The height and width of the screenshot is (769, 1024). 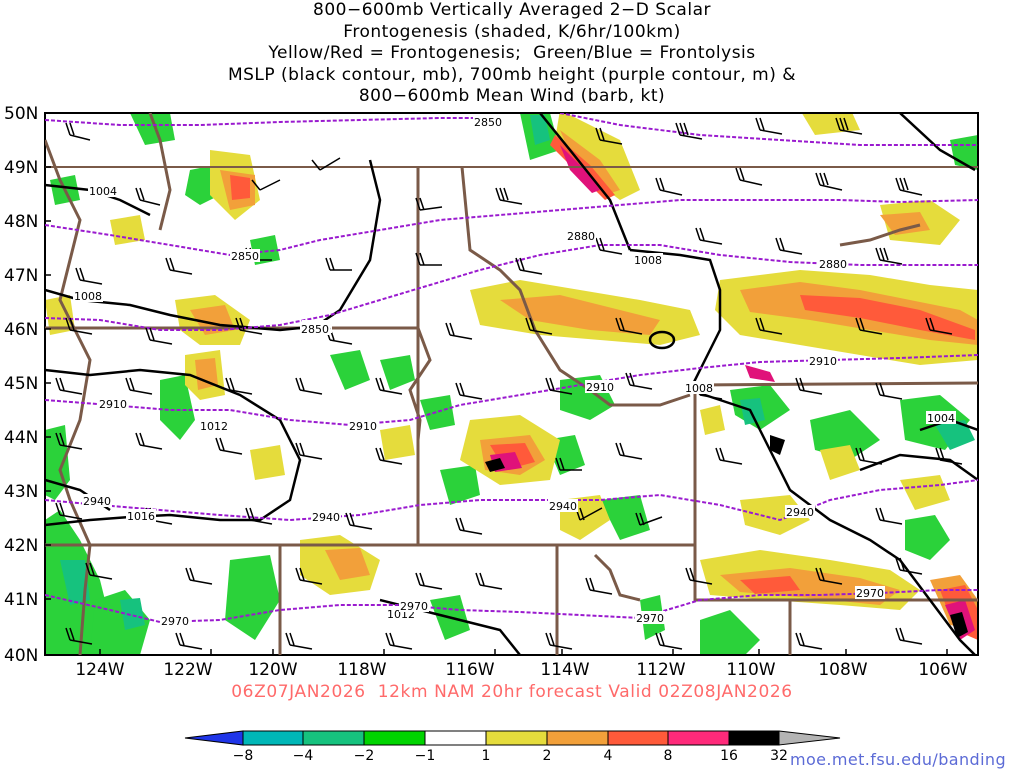 What do you see at coordinates (661, 670) in the screenshot?
I see `lon-label: 112W` at bounding box center [661, 670].